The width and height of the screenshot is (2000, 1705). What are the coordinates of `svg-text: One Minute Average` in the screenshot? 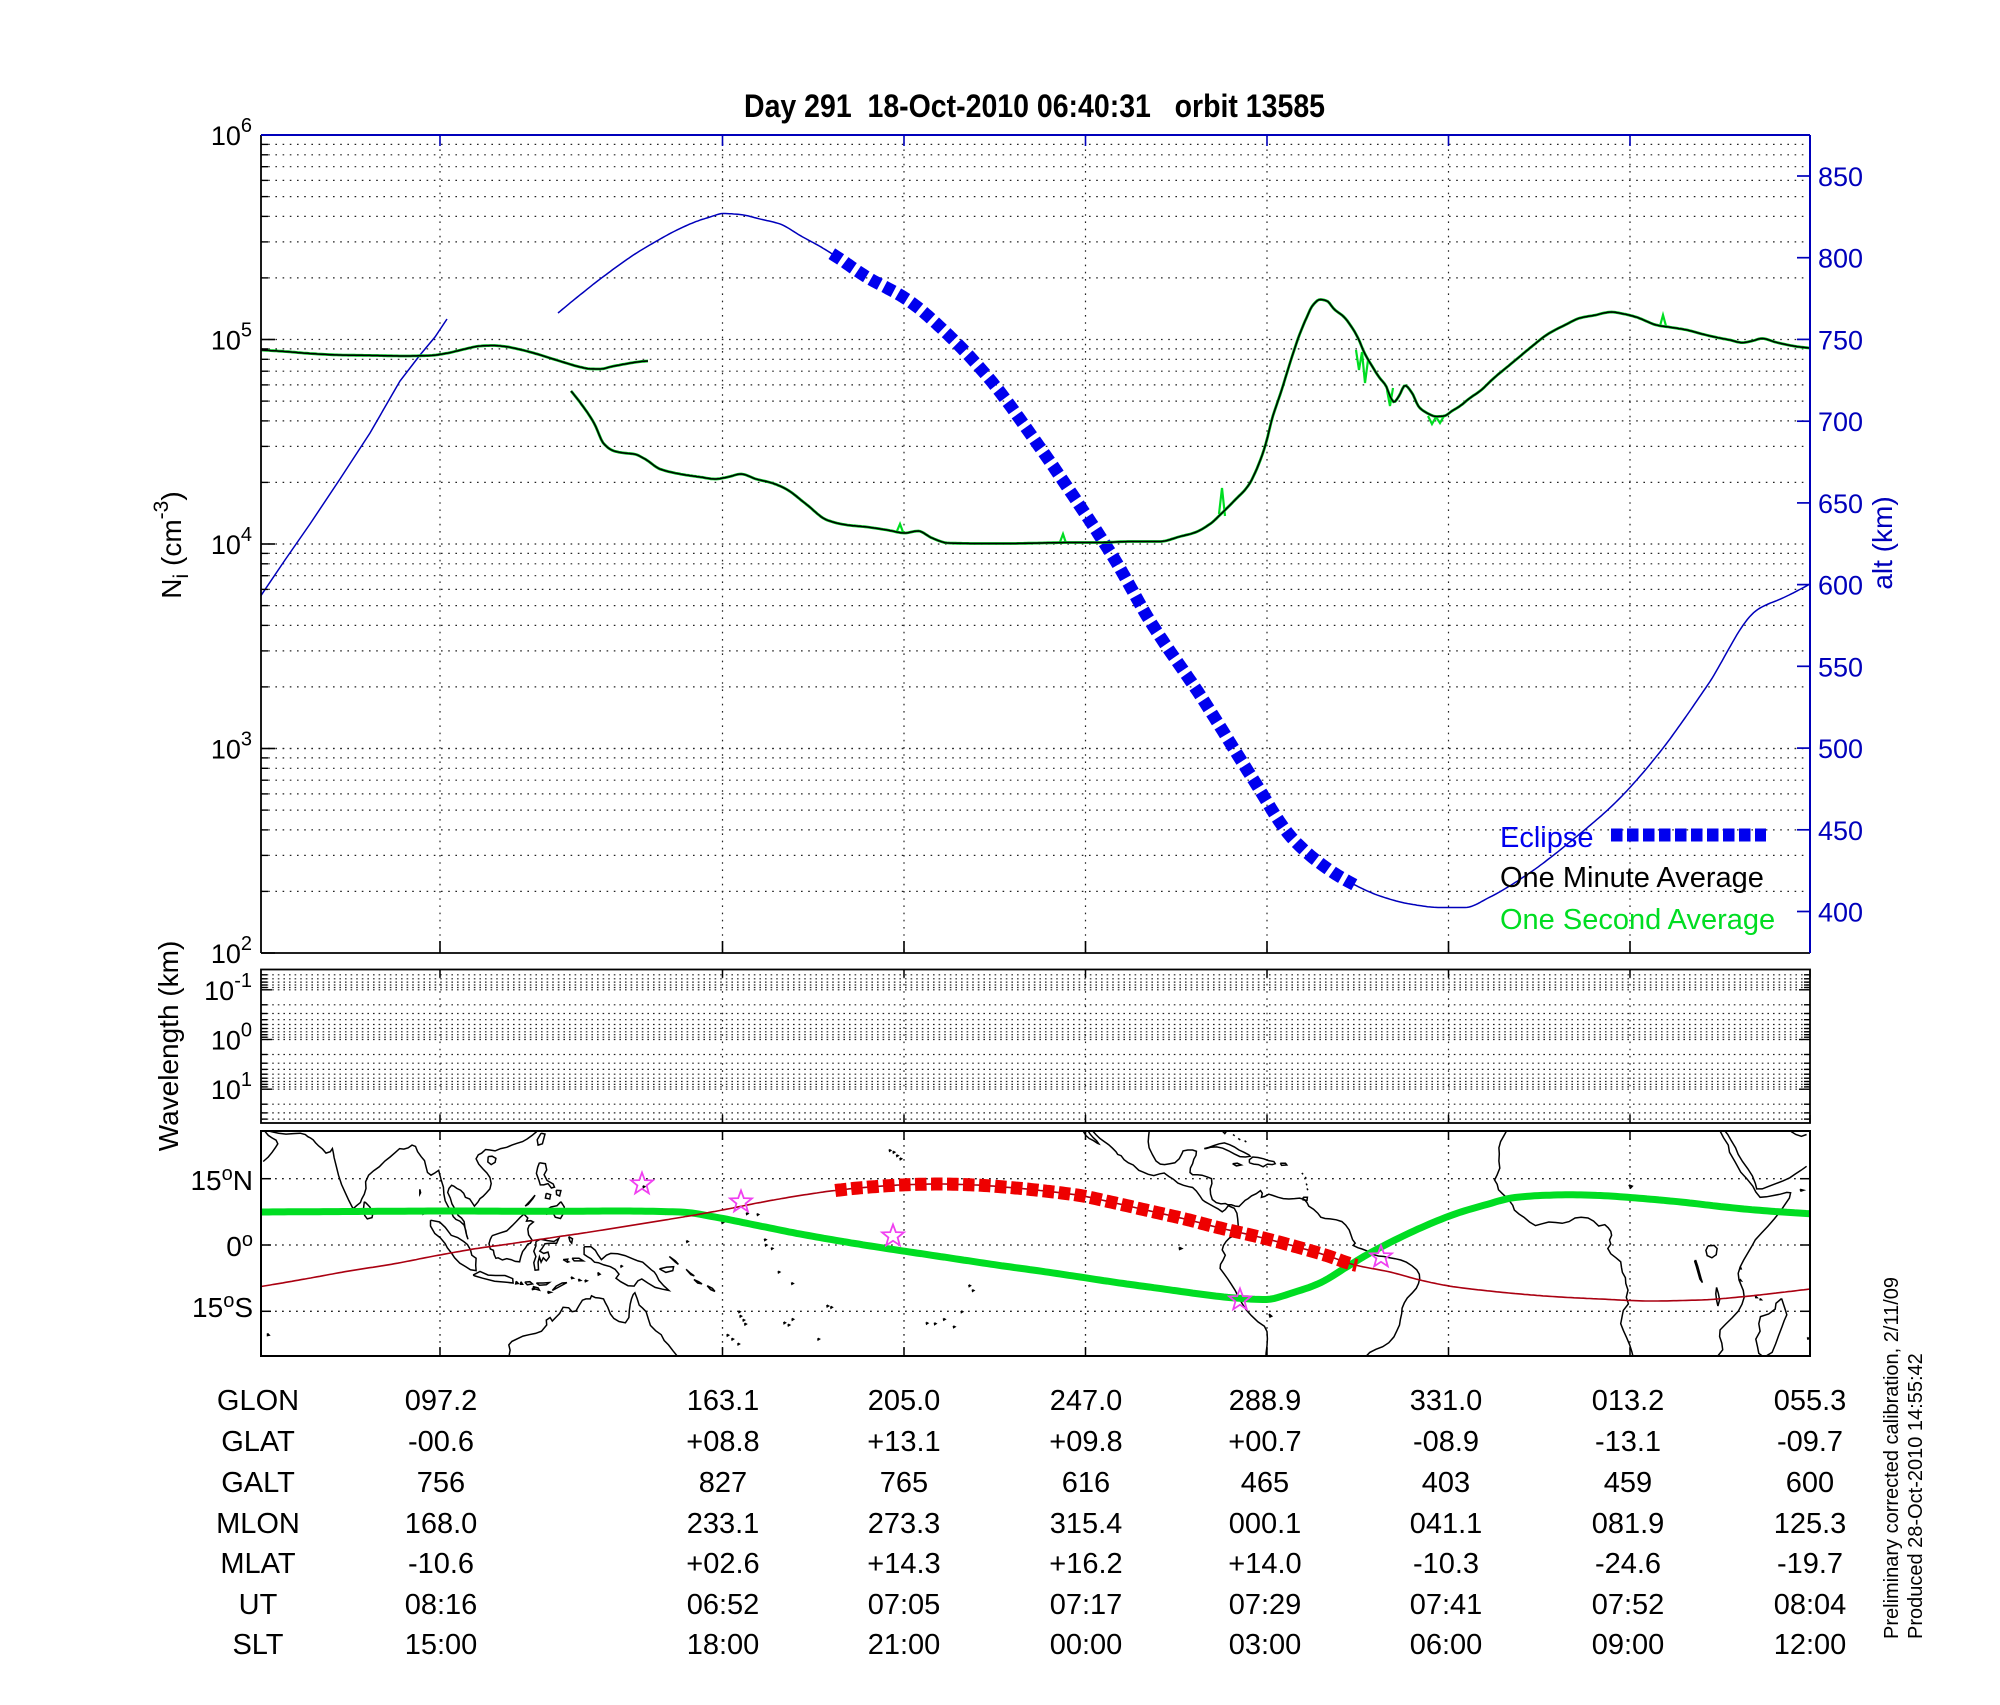 It's located at (1632, 878).